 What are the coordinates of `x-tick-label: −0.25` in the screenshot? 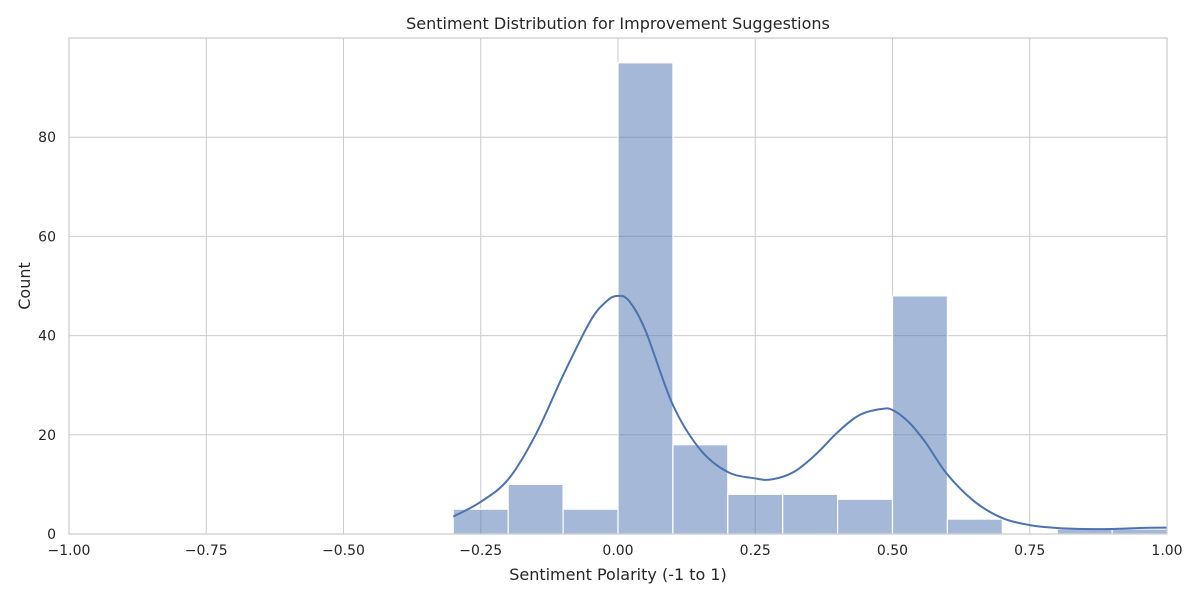 It's located at (480, 551).